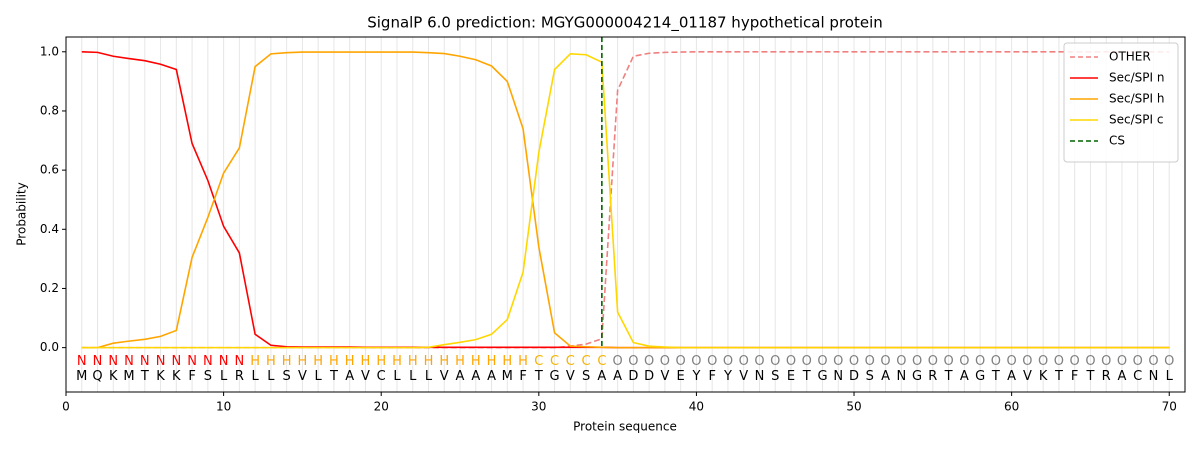  What do you see at coordinates (538, 407) in the screenshot?
I see `x-tick-label: 30` at bounding box center [538, 407].